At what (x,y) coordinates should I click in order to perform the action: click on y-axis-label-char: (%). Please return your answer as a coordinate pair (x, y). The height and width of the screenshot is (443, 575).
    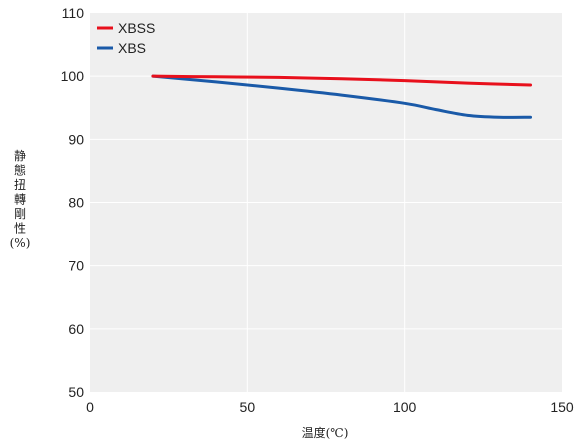
    Looking at the image, I should click on (20, 243).